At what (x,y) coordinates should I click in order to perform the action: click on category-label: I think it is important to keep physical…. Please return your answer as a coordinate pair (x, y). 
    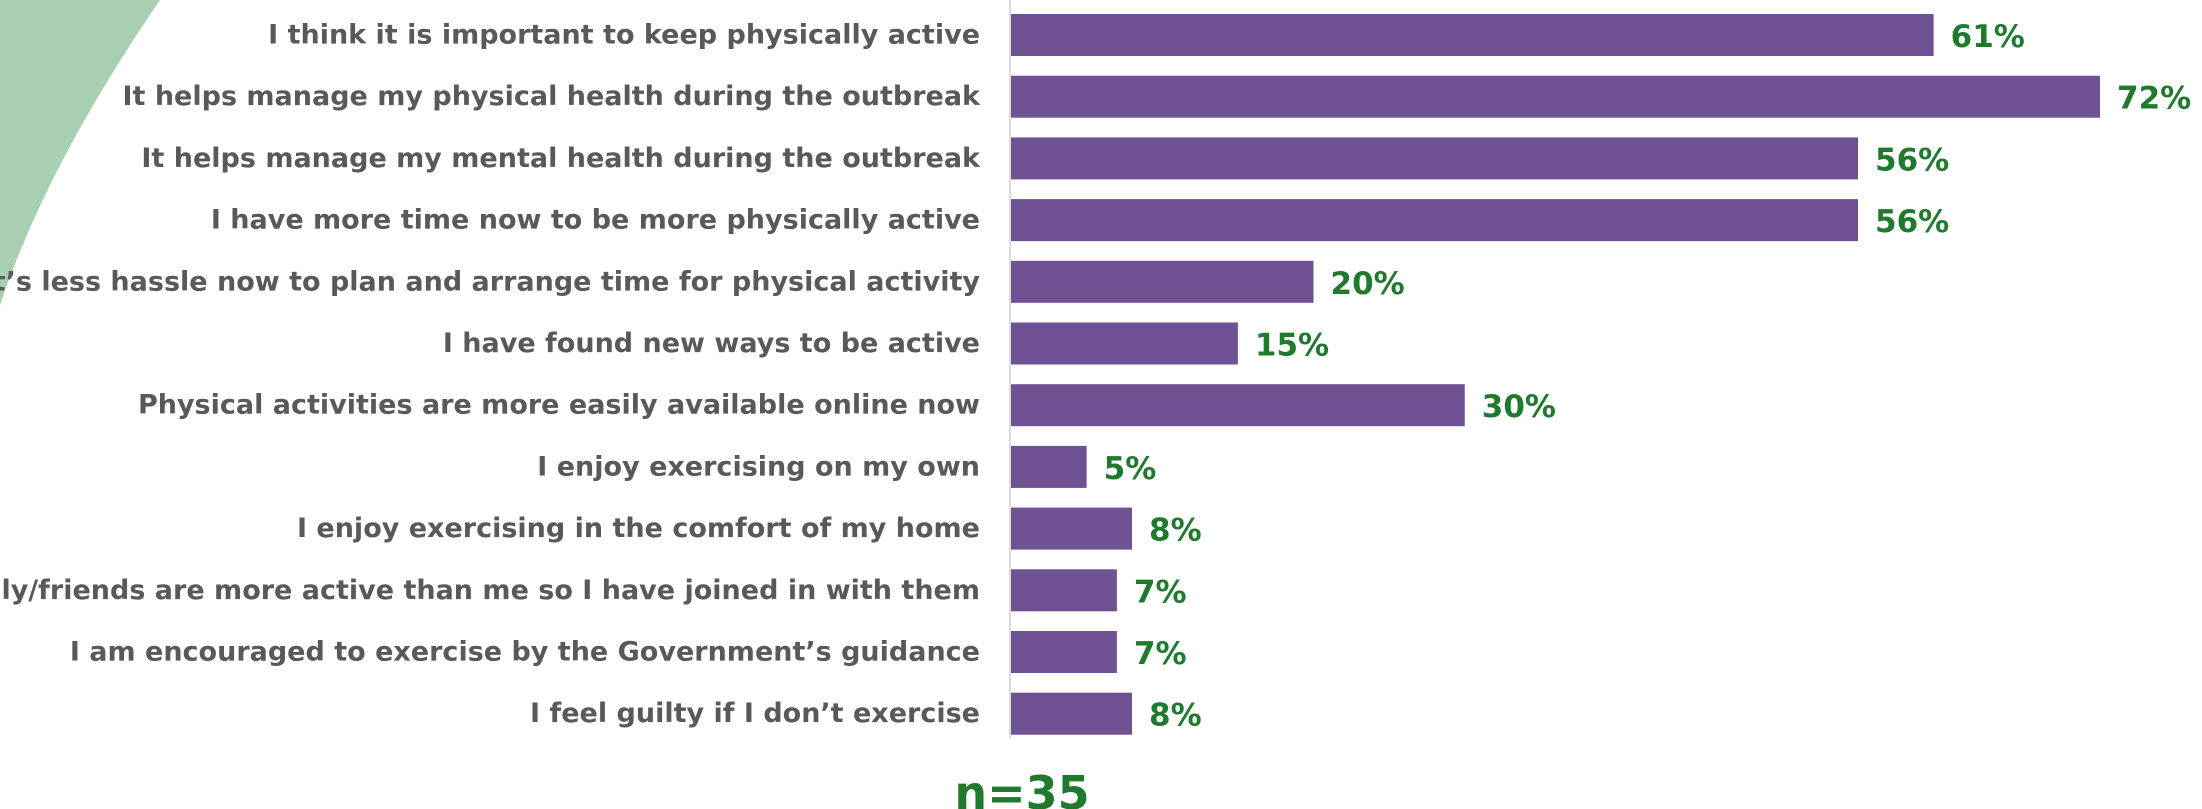
    Looking at the image, I should click on (624, 35).